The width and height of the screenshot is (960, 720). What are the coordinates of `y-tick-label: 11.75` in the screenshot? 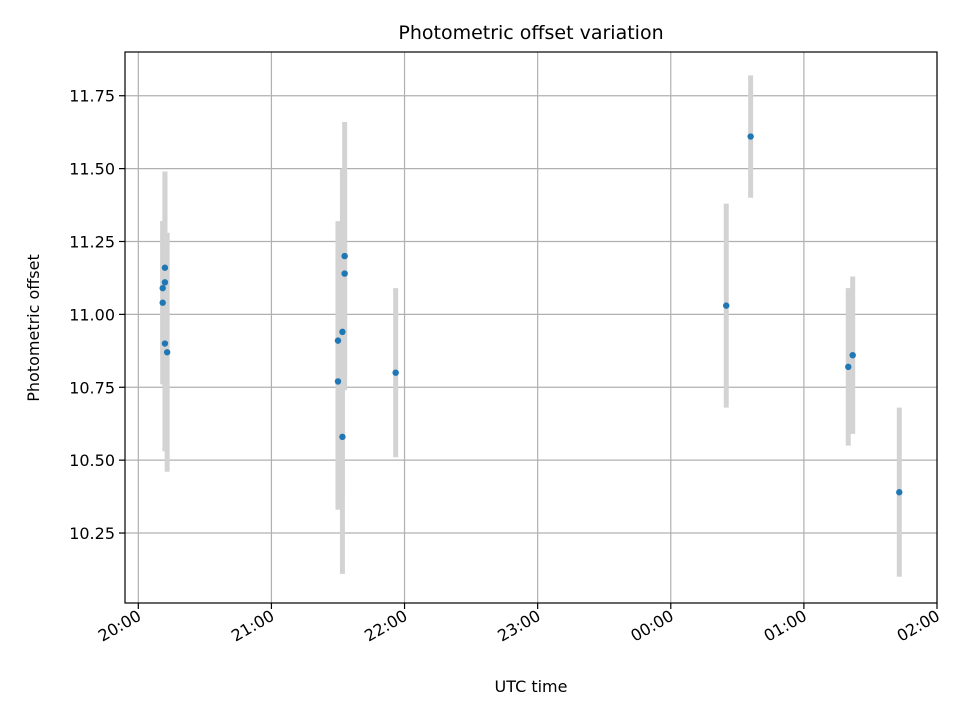 It's located at (92, 96).